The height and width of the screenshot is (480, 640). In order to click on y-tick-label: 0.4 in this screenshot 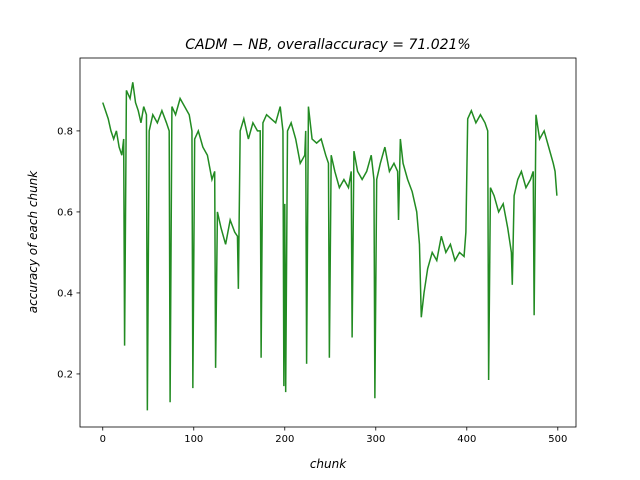, I will do `click(65, 293)`.